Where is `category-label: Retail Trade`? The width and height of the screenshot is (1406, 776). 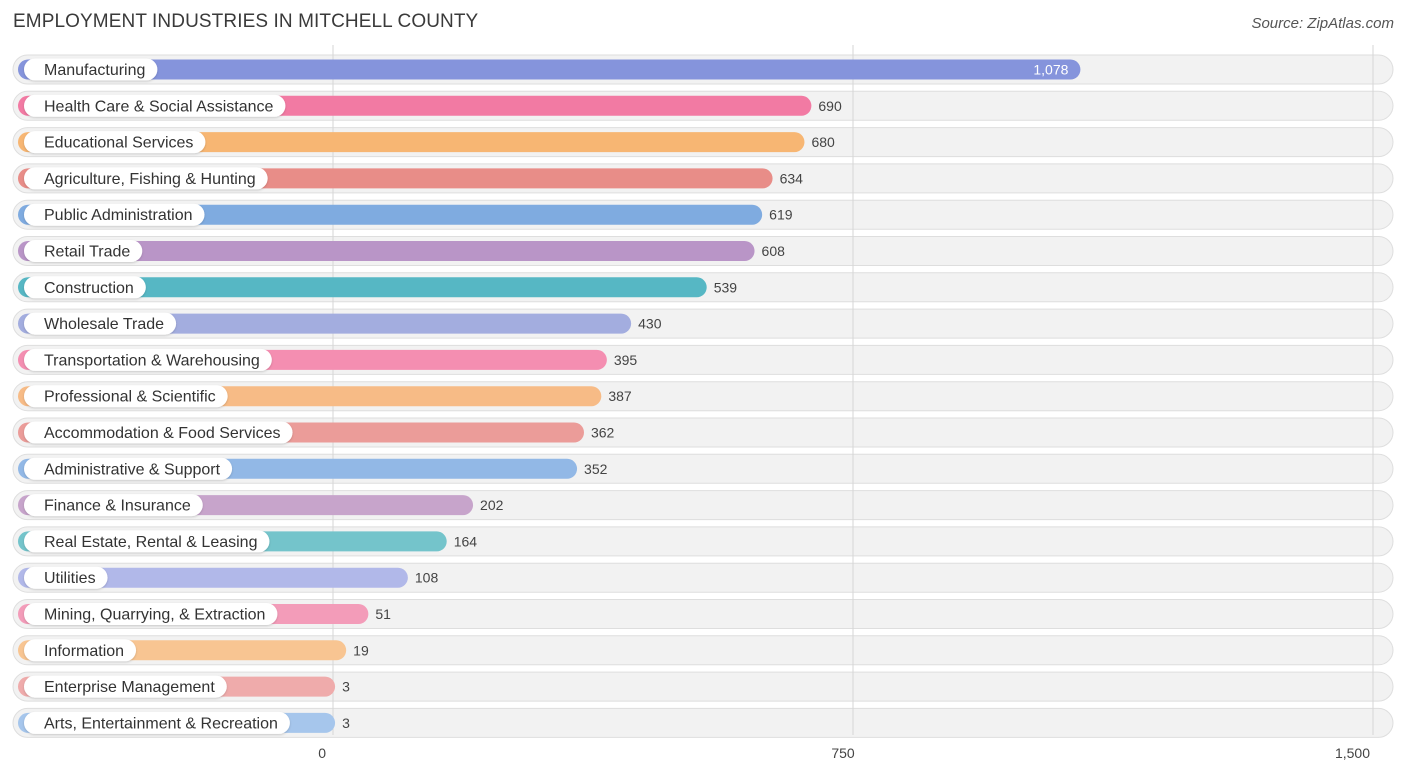
category-label: Retail Trade is located at coordinates (87, 252).